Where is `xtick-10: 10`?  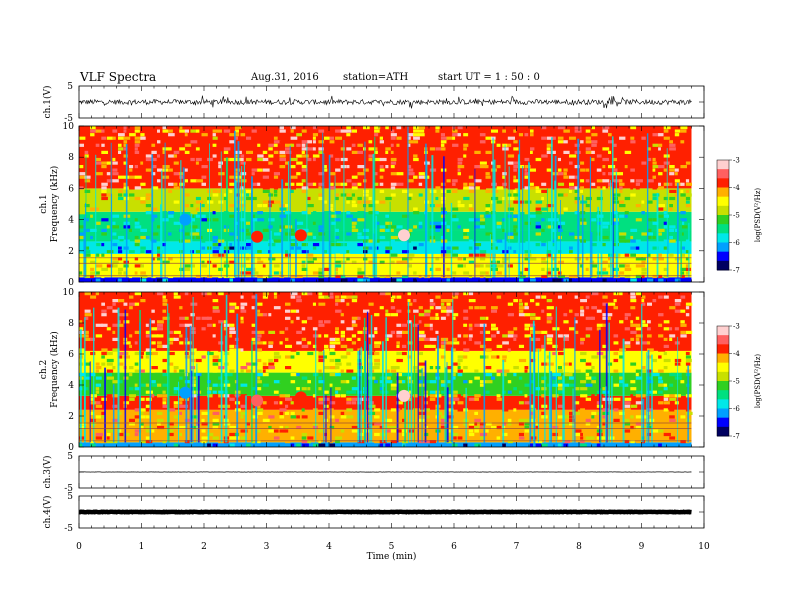
xtick-10: 10 is located at coordinates (704, 547).